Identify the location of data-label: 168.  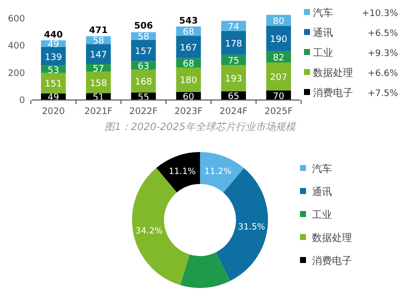
(143, 83).